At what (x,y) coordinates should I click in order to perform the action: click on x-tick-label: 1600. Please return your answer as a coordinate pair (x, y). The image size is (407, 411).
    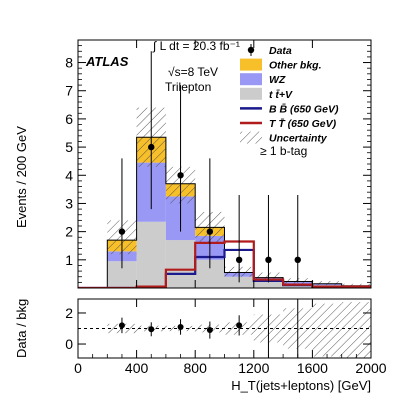
    Looking at the image, I should click on (312, 368).